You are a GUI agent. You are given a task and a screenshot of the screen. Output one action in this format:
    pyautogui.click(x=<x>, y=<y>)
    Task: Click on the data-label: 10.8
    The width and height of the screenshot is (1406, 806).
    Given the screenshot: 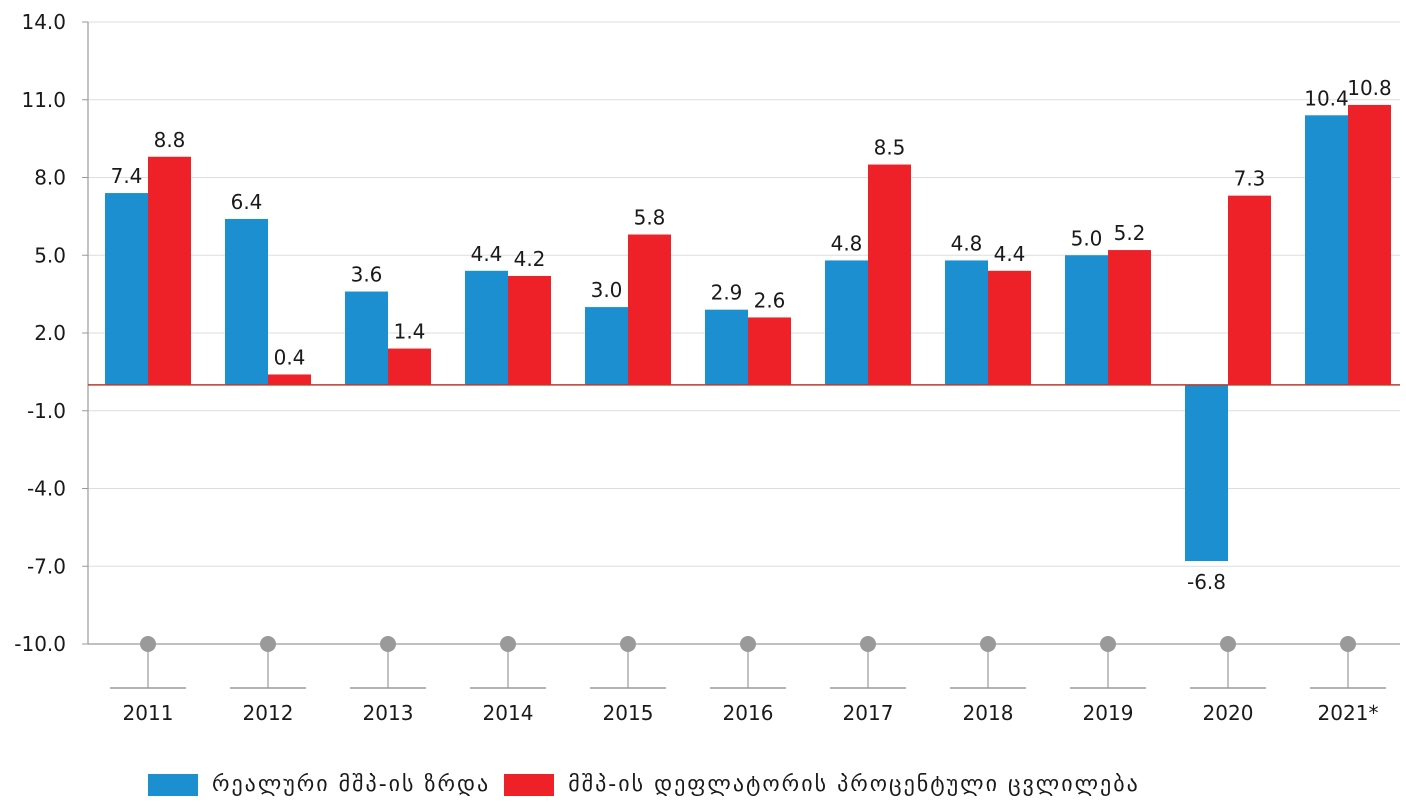 What is the action you would take?
    pyautogui.click(x=1369, y=88)
    